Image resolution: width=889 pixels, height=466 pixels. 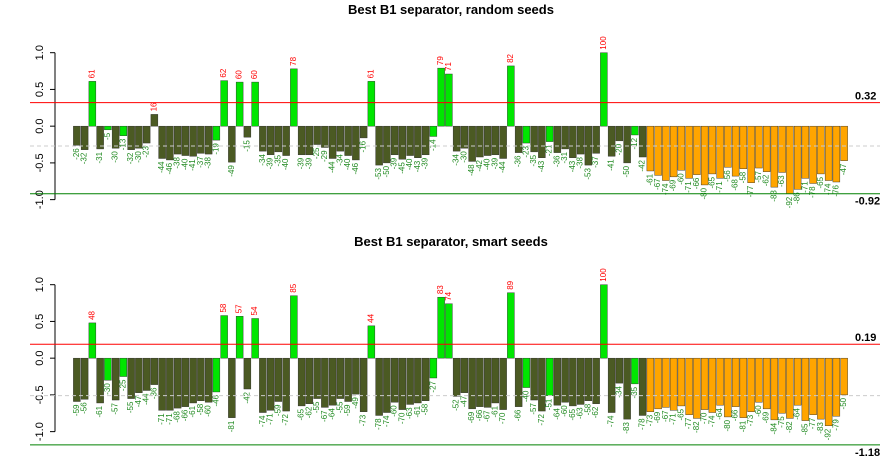 What do you see at coordinates (440, 289) in the screenshot?
I see `value-label: 83` at bounding box center [440, 289].